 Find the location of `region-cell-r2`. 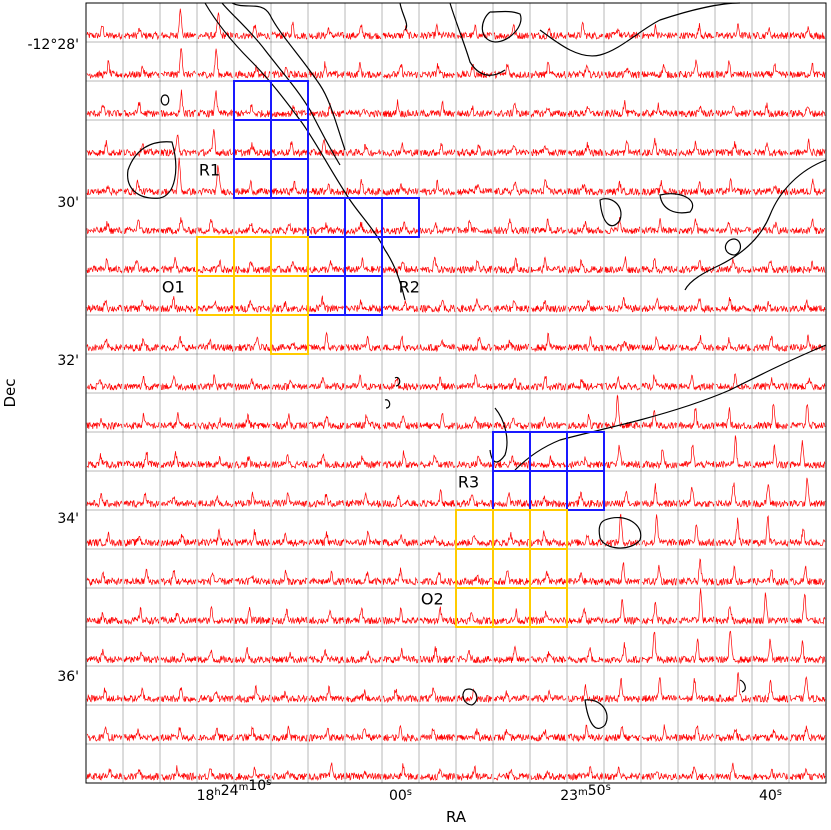

region-cell-r2 is located at coordinates (363, 295).